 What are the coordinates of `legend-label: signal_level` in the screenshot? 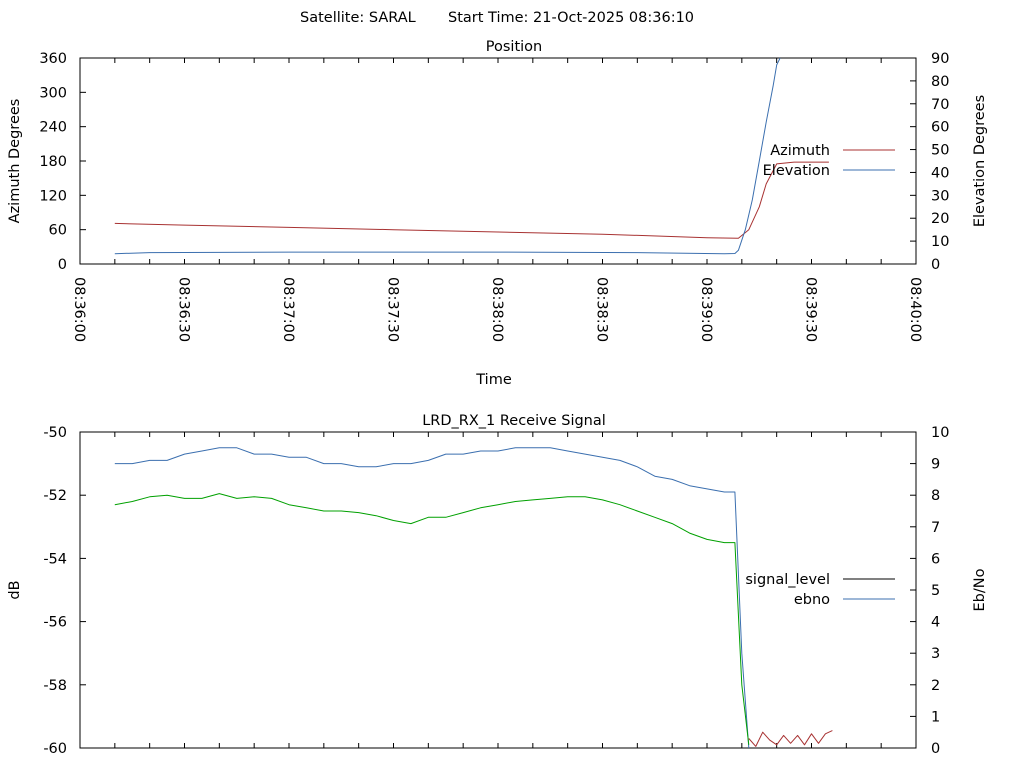 It's located at (787, 580).